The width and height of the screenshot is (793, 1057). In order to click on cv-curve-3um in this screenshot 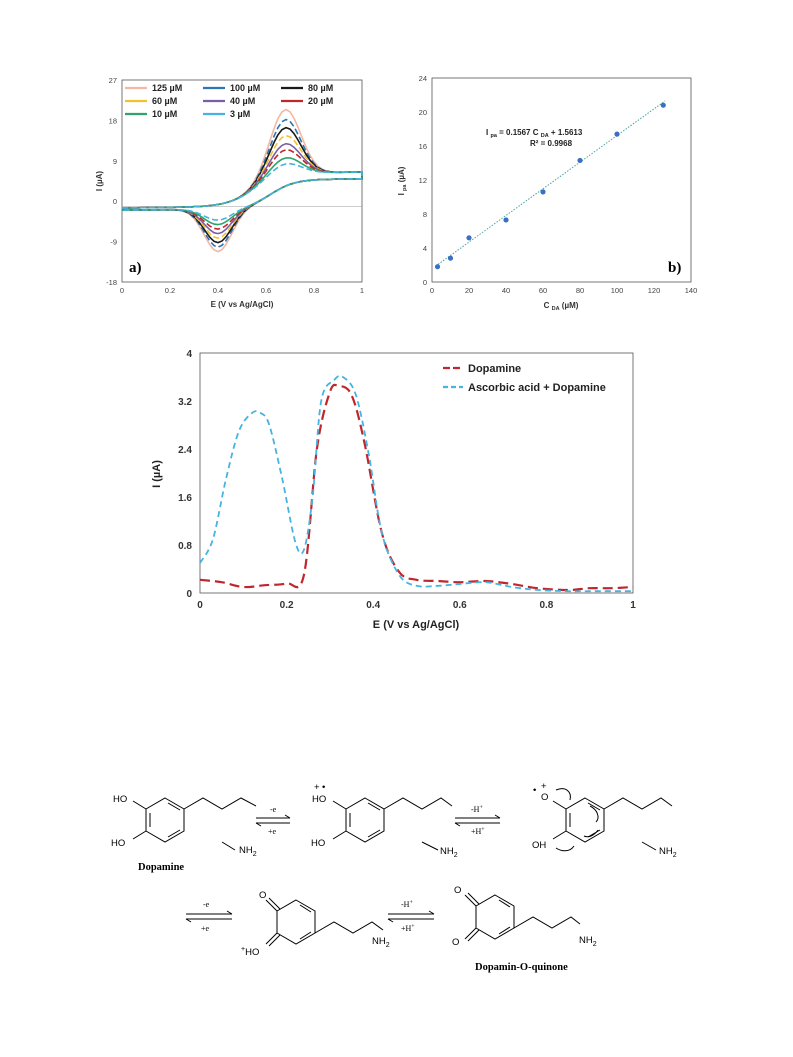, I will do `click(242, 191)`.